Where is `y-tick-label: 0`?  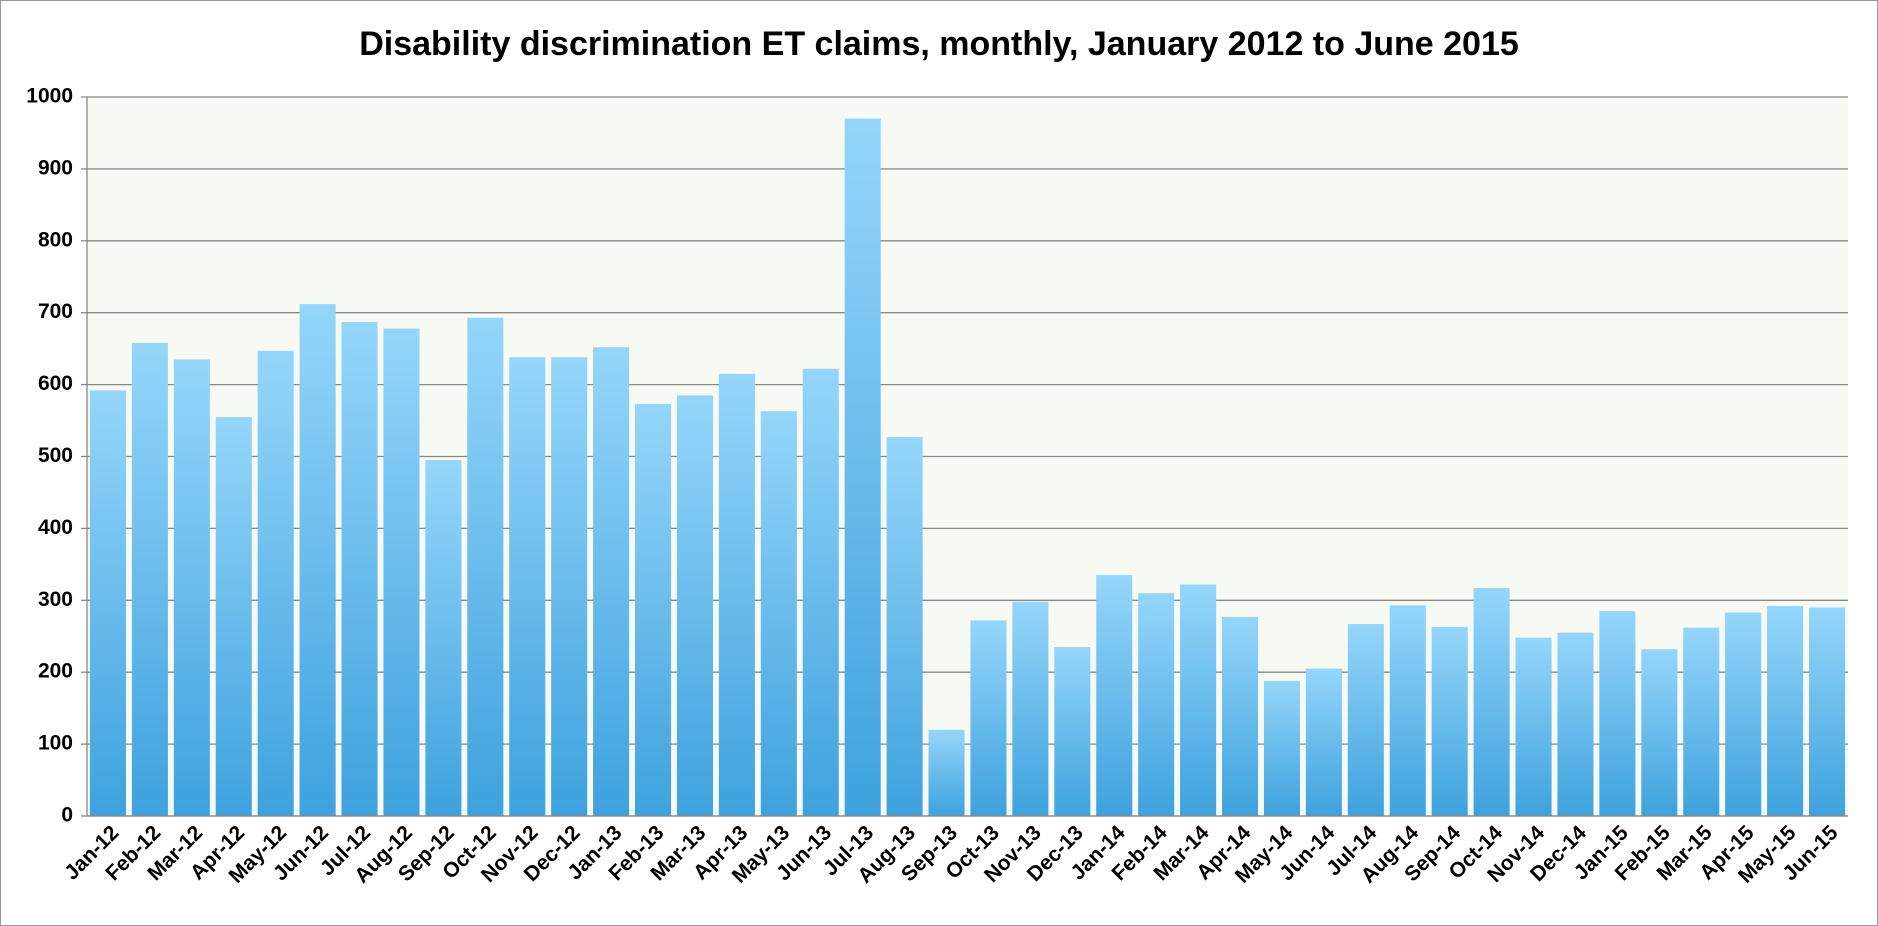 y-tick-label: 0 is located at coordinates (67, 815).